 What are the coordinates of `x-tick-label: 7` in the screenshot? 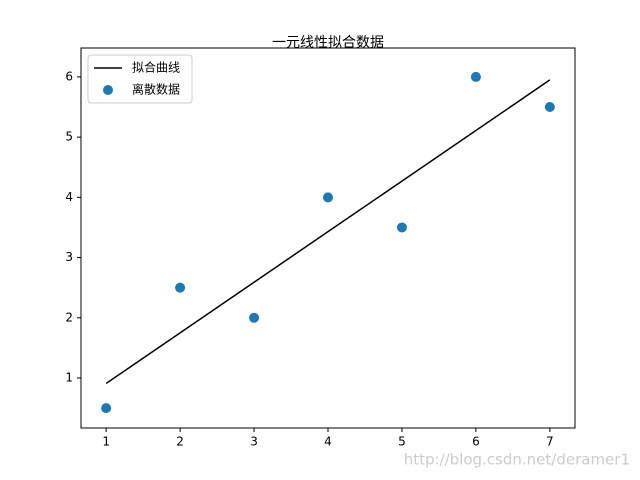 It's located at (550, 442).